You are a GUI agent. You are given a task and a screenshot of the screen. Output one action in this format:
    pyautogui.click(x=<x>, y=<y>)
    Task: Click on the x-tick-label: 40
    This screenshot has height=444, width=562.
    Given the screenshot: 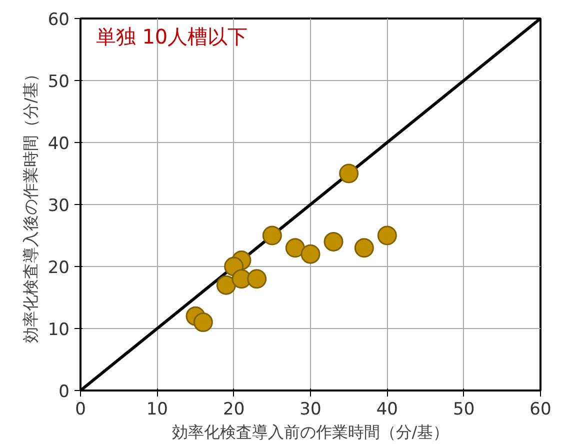 What is the action you would take?
    pyautogui.click(x=387, y=410)
    